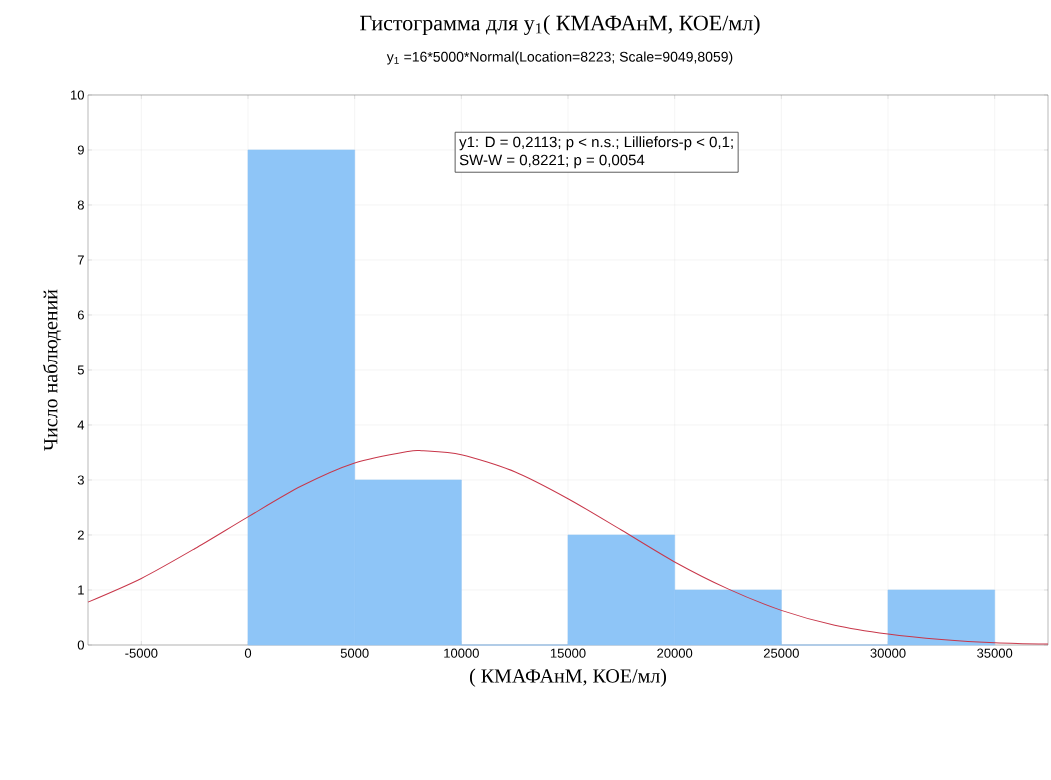 Image resolution: width=1051 pixels, height=780 pixels. Describe the element at coordinates (354, 653) in the screenshot. I see `x-tick-label: 5000` at that location.